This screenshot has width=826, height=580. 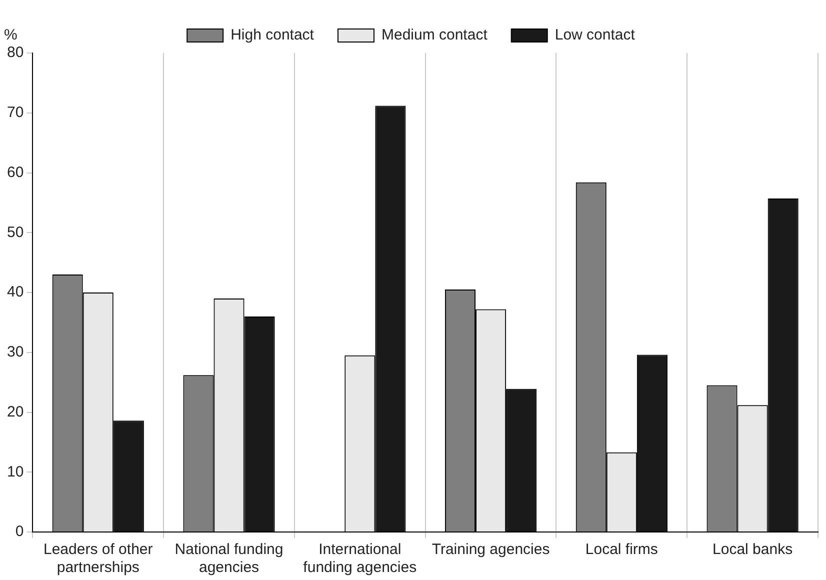 What do you see at coordinates (229, 558) in the screenshot?
I see `x-tick-label: National funding agencies` at bounding box center [229, 558].